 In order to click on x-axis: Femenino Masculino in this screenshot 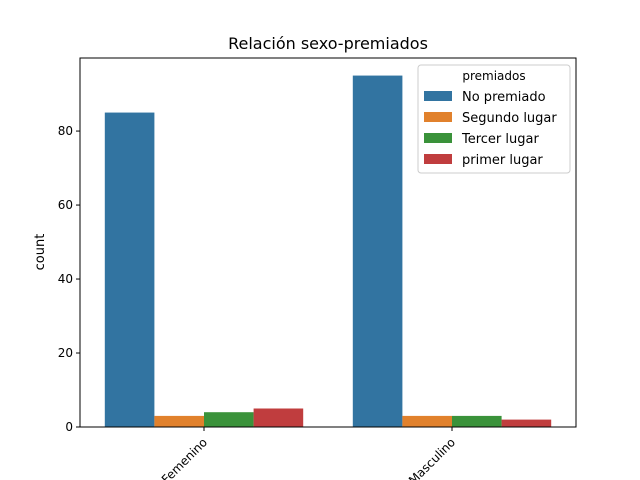, I will do `click(308, 453)`.